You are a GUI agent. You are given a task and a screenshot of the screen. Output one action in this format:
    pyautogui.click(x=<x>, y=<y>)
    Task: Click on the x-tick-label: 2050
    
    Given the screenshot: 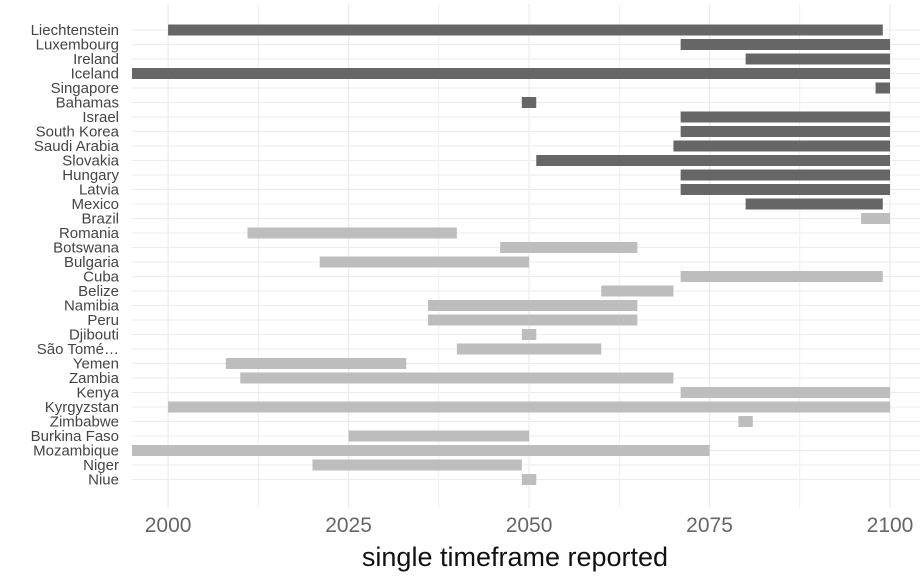 What is the action you would take?
    pyautogui.click(x=529, y=525)
    